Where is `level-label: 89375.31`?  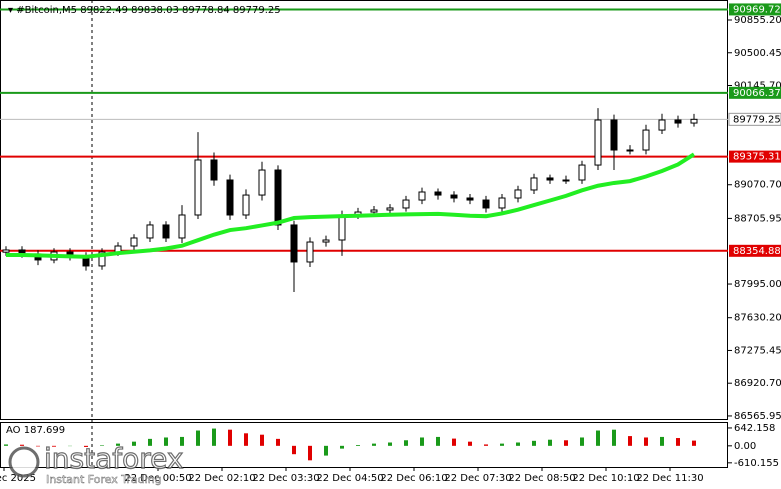
level-label: 89375.31 is located at coordinates (757, 157).